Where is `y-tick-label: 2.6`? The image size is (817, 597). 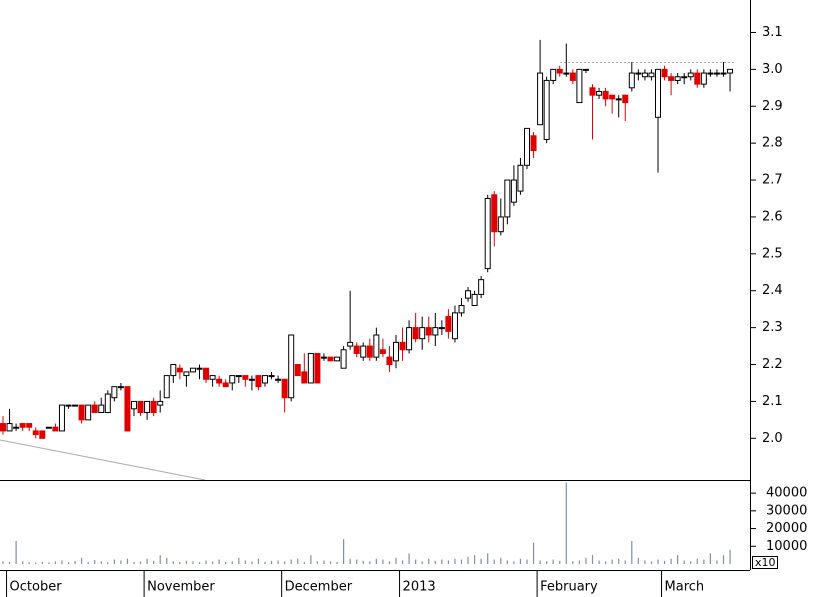 y-tick-label: 2.6 is located at coordinates (772, 216).